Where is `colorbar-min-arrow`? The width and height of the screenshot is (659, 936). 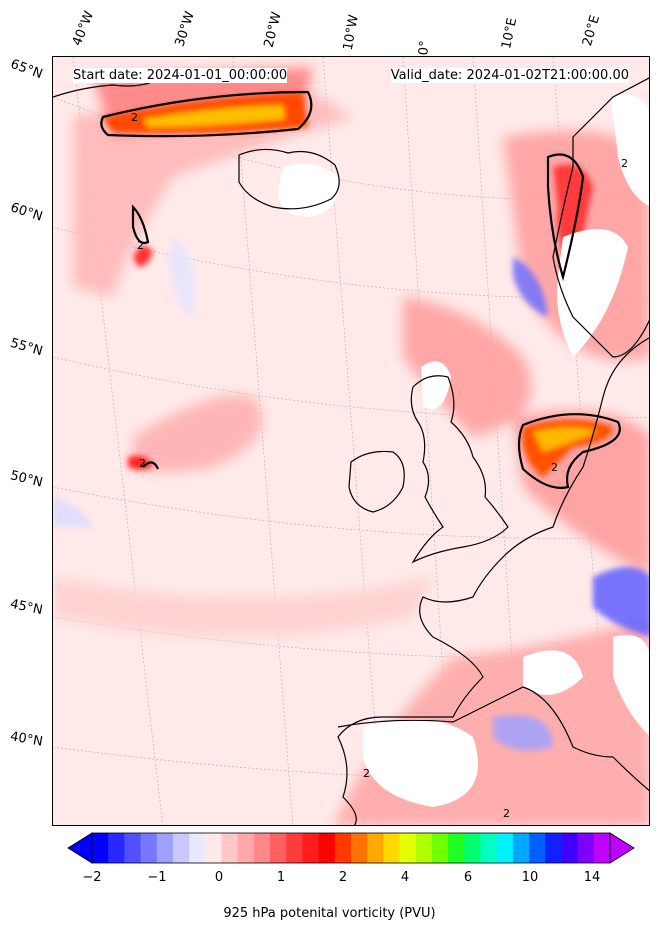 colorbar-min-arrow is located at coordinates (80, 848).